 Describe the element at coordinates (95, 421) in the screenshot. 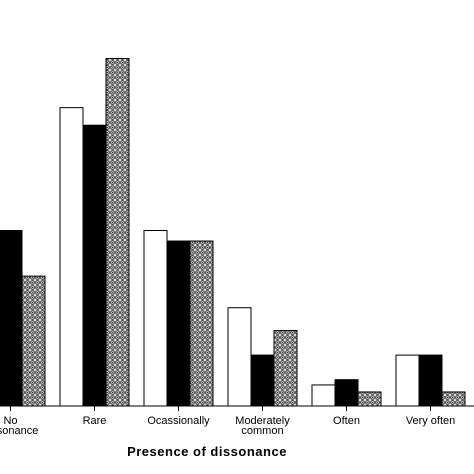

I see `x-tick-label-1: Rare` at that location.